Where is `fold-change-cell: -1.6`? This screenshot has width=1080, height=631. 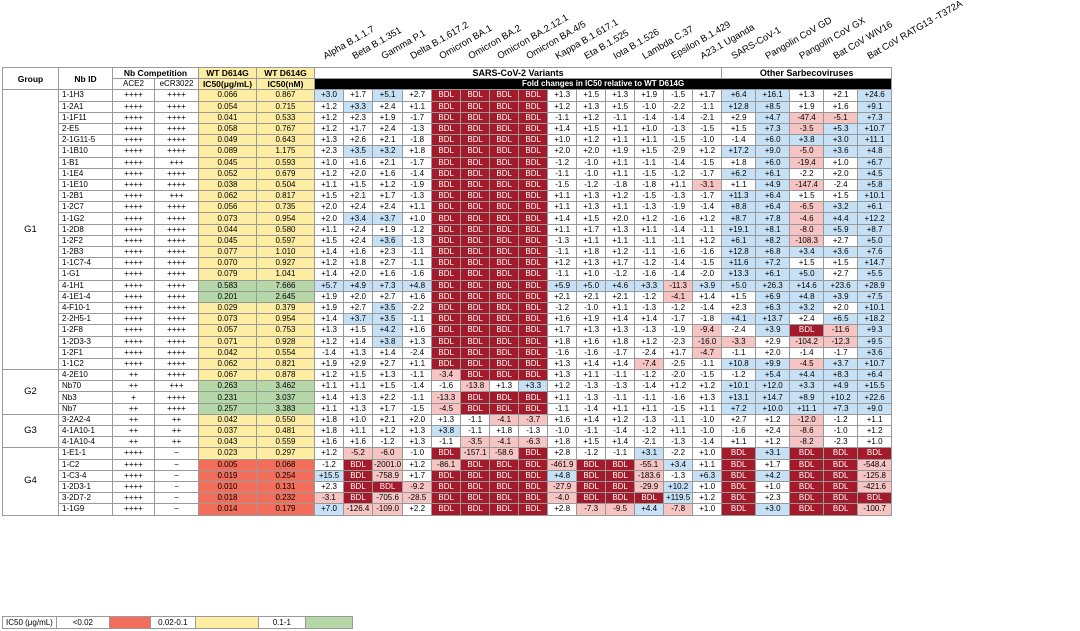
fold-change-cell: -1.6 is located at coordinates (678, 218).